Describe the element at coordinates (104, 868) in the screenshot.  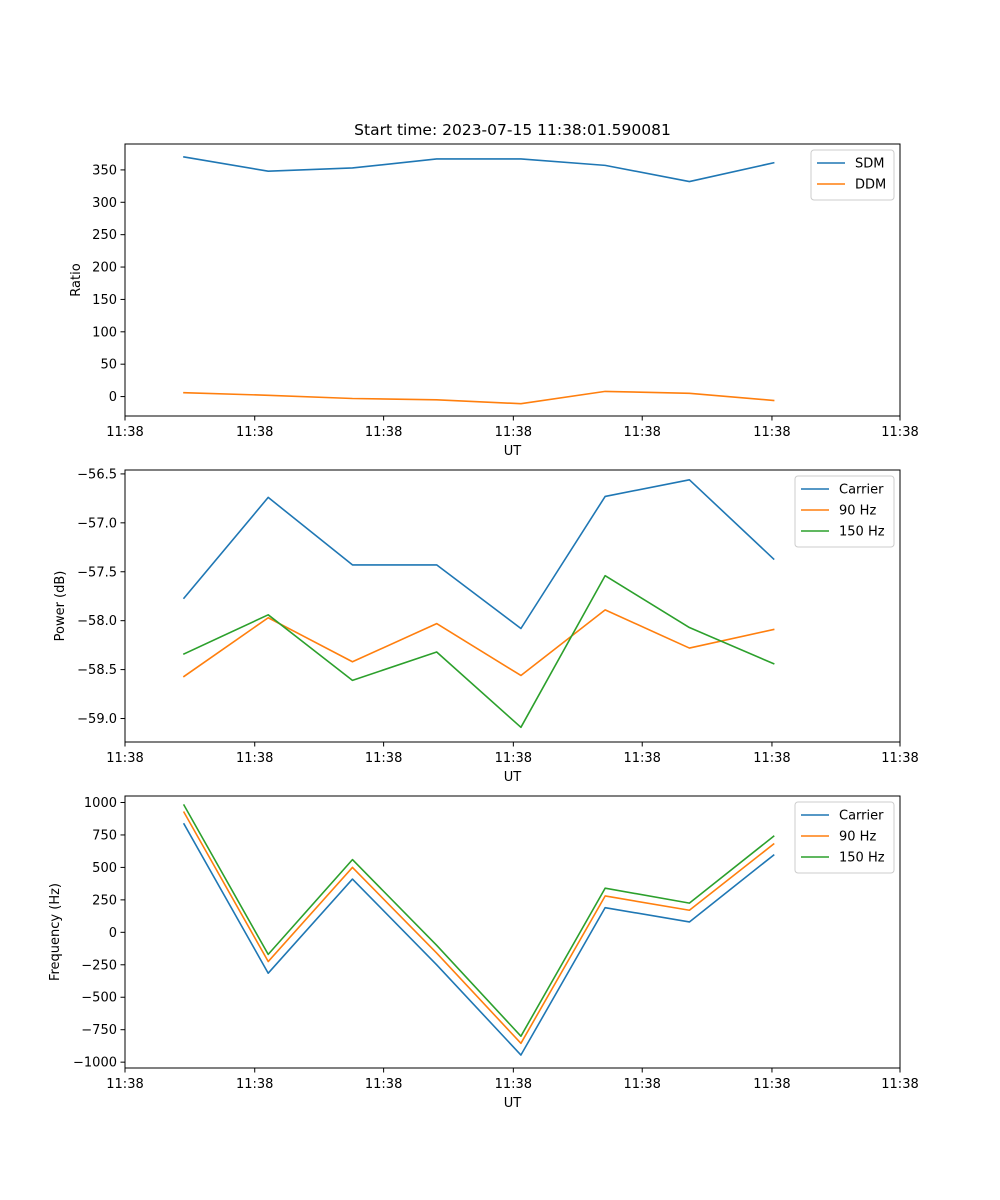
I see `y-tick-label: 500` at that location.